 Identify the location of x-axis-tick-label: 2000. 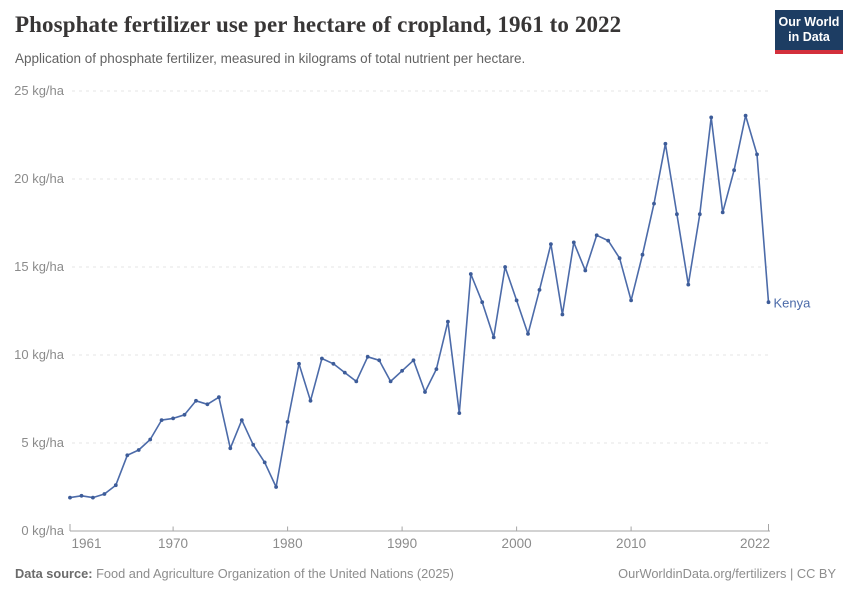
(516, 543).